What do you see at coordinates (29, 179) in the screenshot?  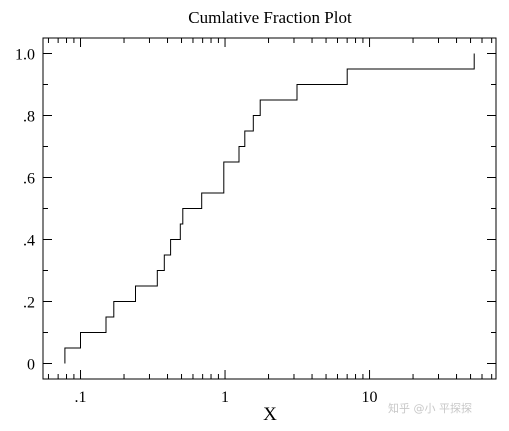 I see `y-tick-label: .6` at bounding box center [29, 179].